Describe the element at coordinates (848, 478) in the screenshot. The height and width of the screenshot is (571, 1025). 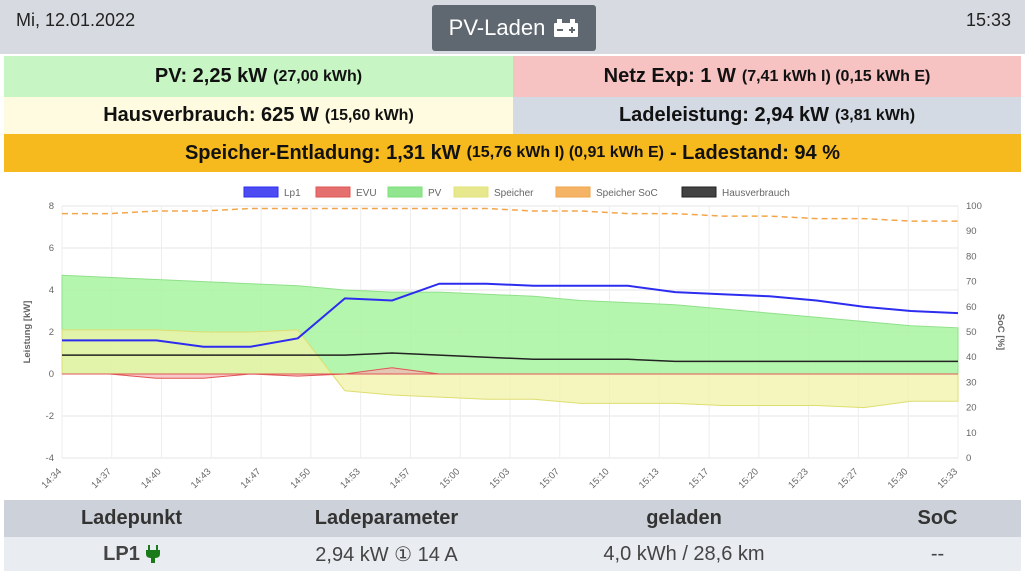
I see `x-tick-label: 15:27` at that location.